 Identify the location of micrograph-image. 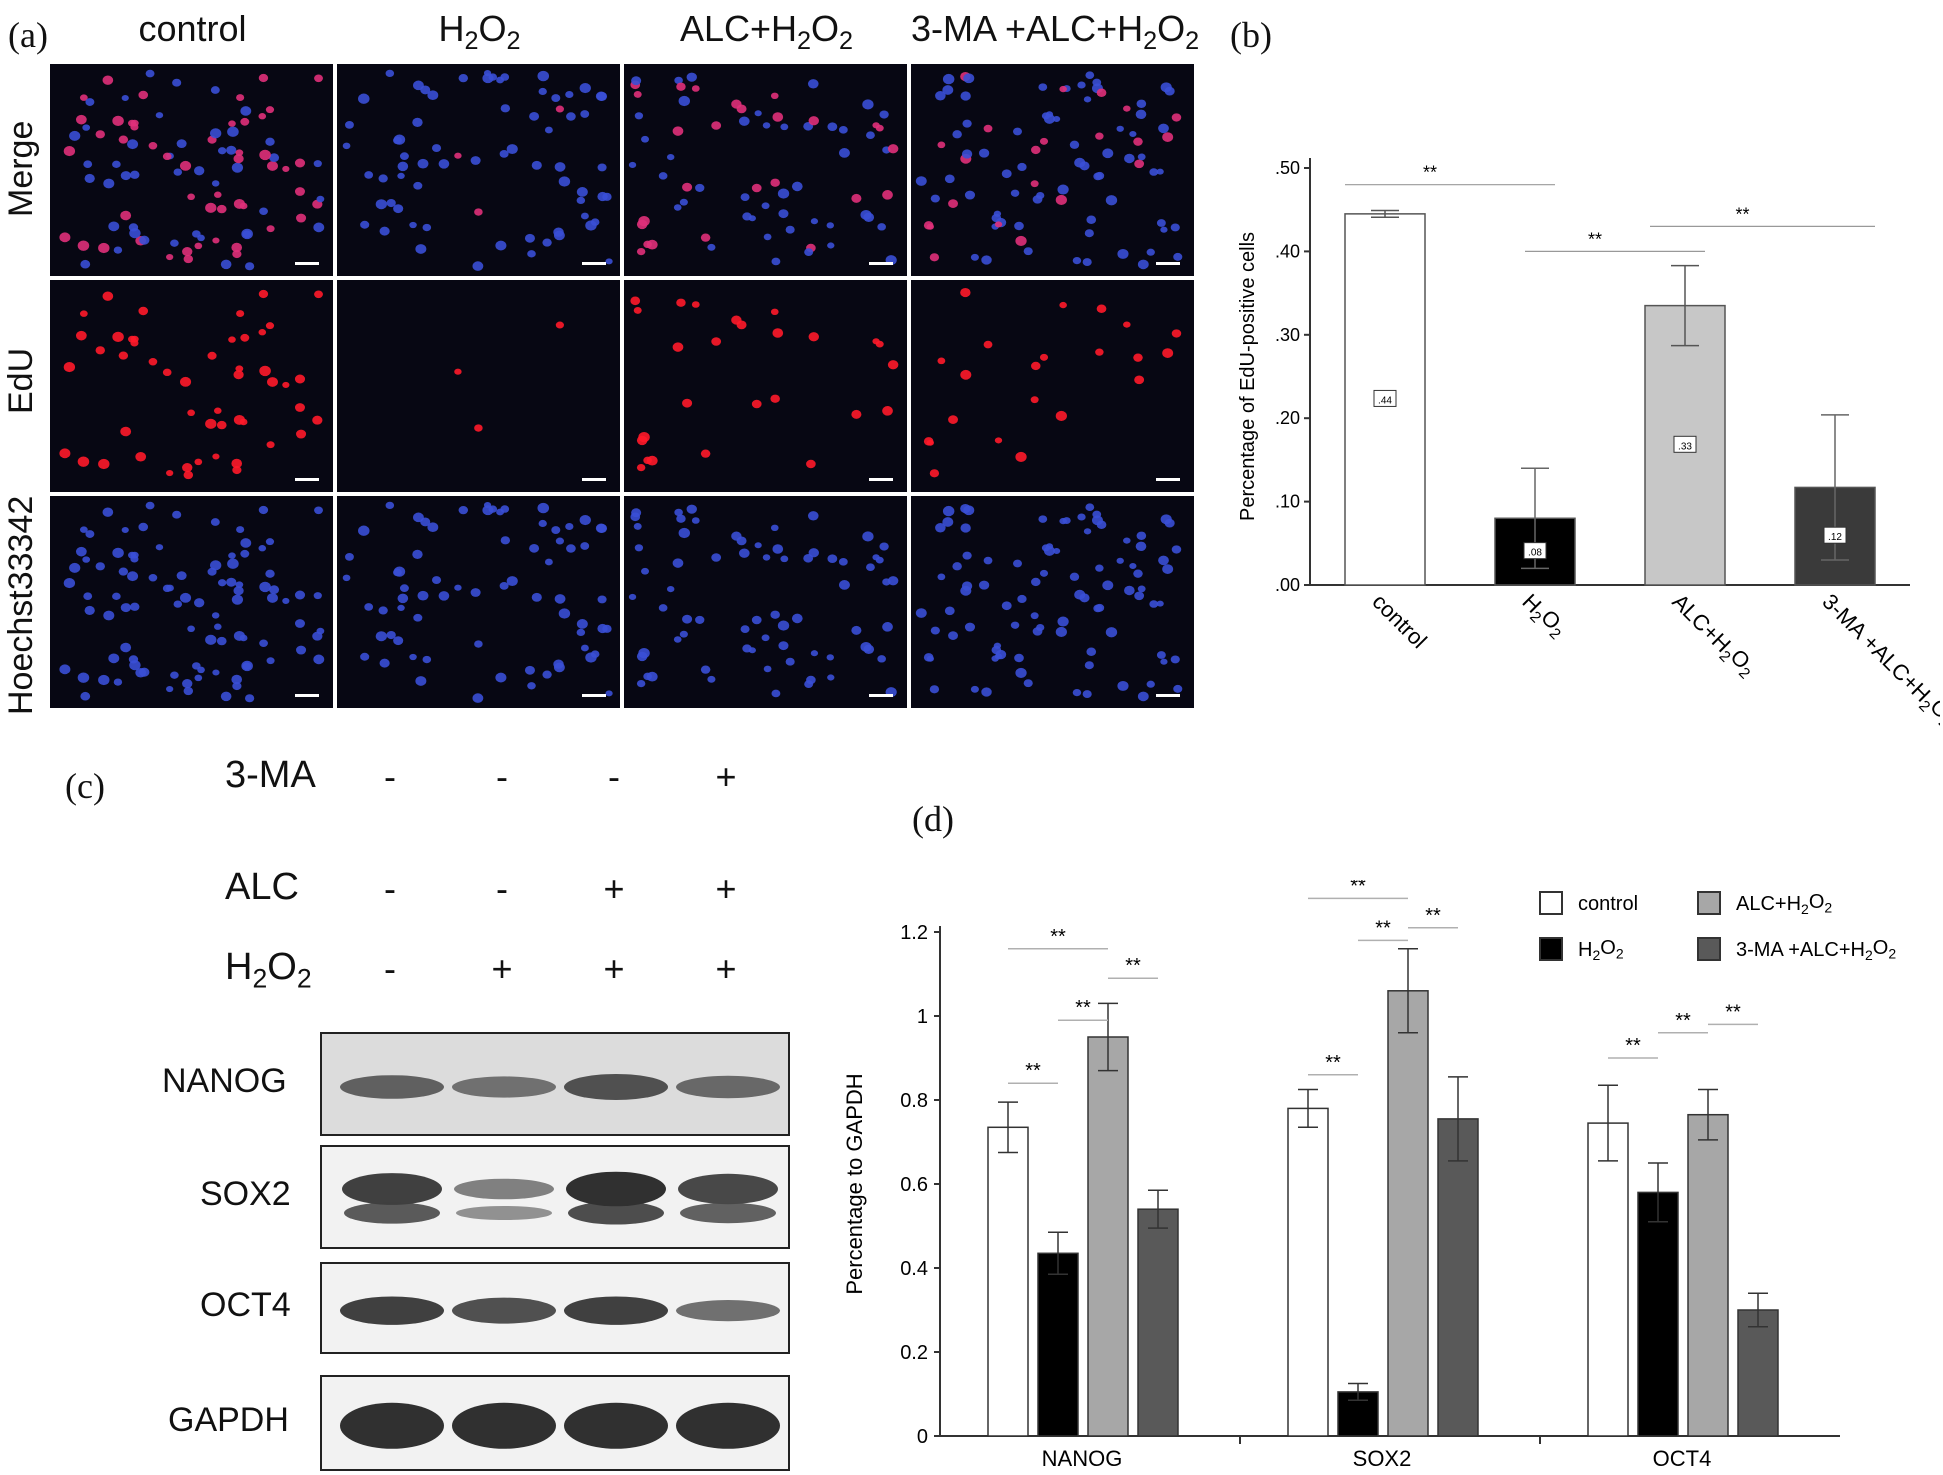
(1052, 384).